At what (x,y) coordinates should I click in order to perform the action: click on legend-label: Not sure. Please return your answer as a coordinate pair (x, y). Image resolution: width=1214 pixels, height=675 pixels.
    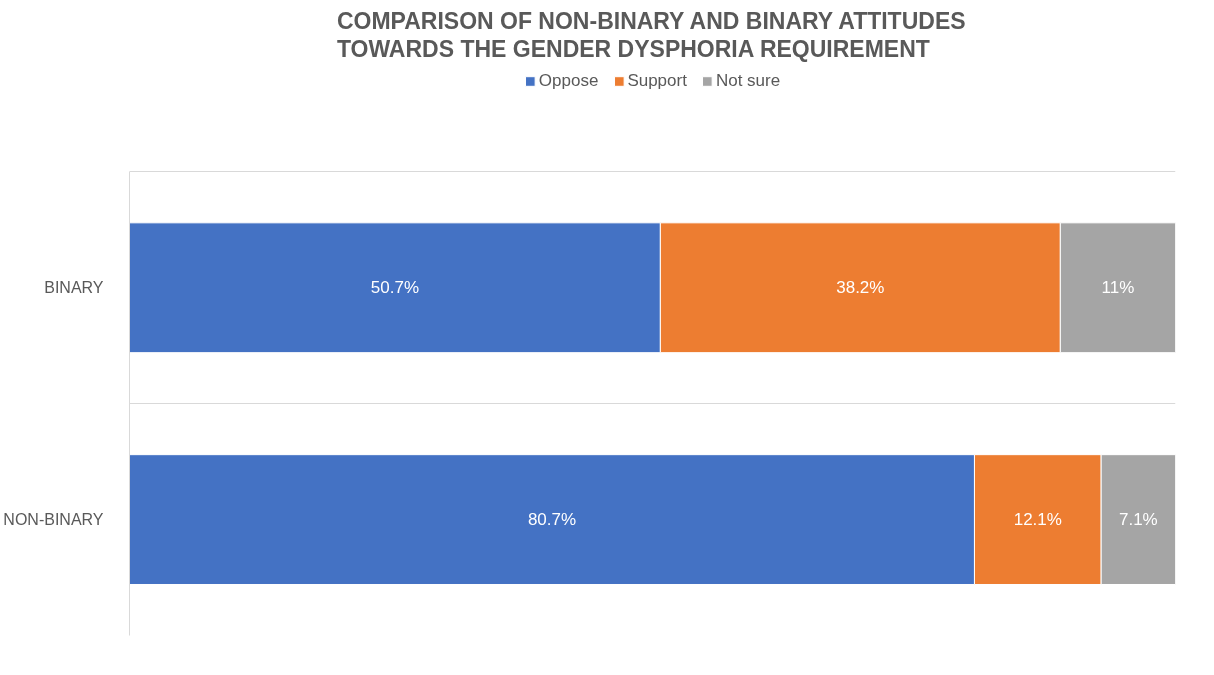
    Looking at the image, I should click on (748, 81).